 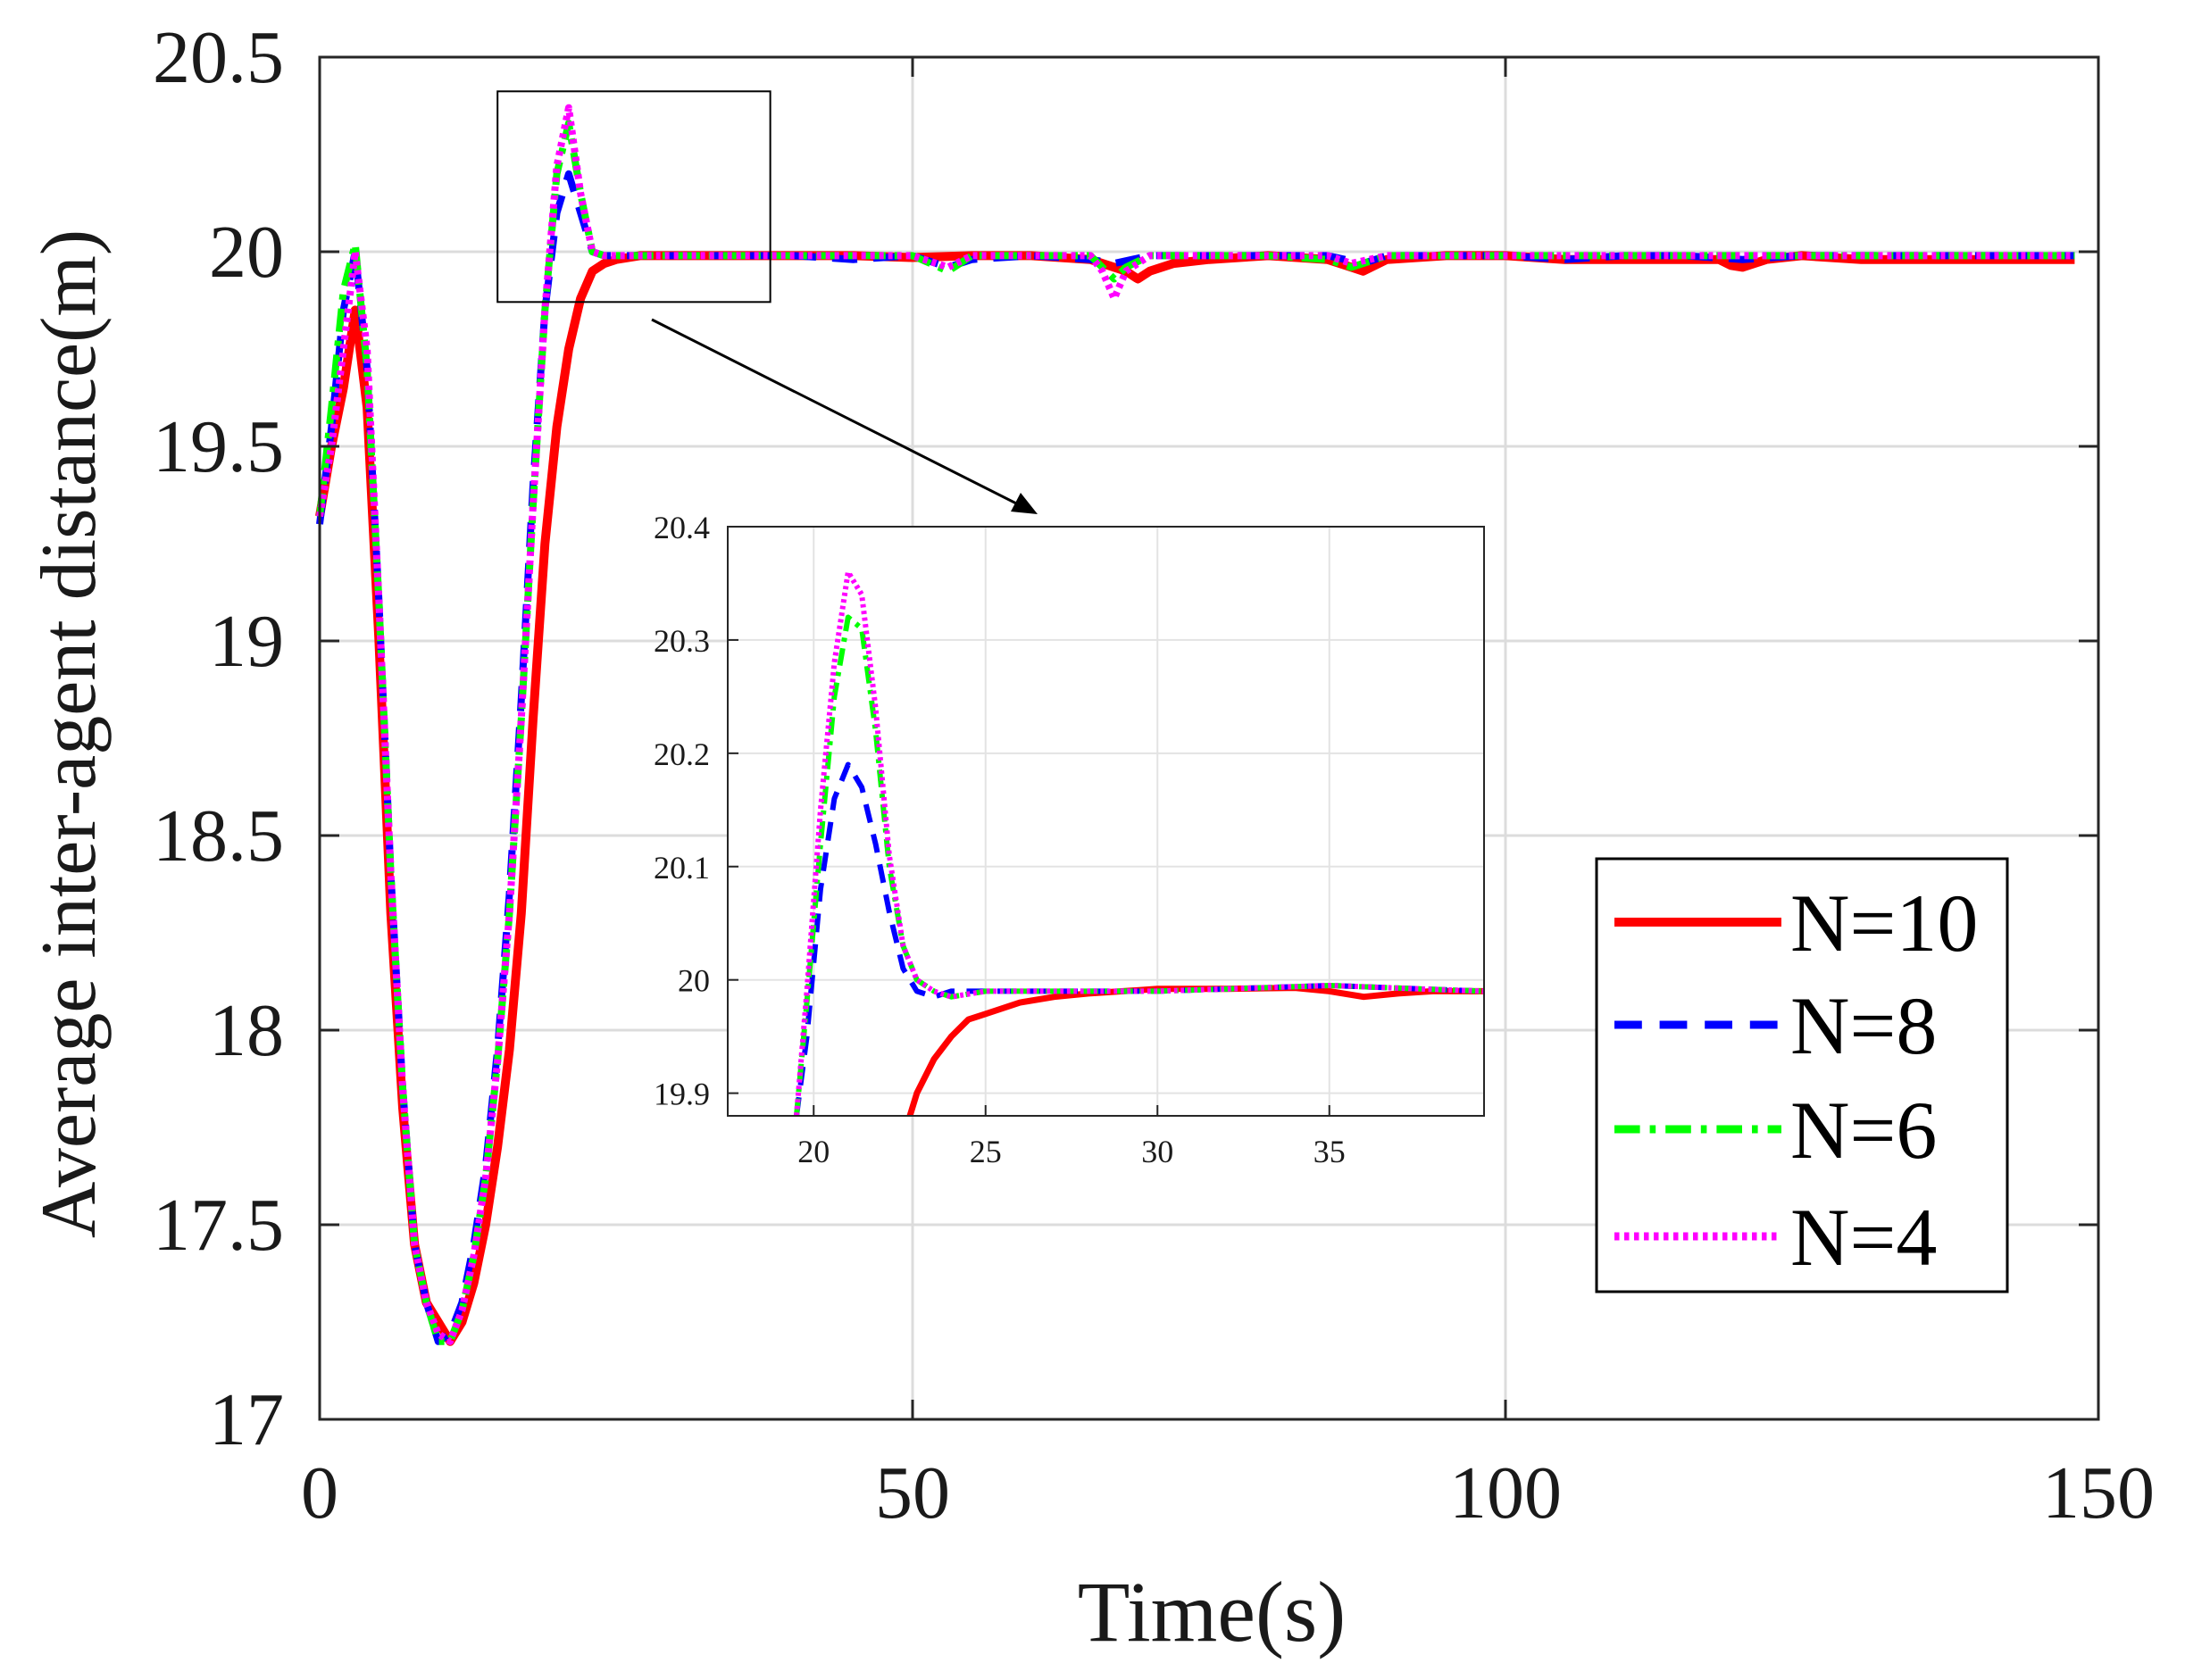 I want to click on zoom-region-box, so click(x=634, y=197).